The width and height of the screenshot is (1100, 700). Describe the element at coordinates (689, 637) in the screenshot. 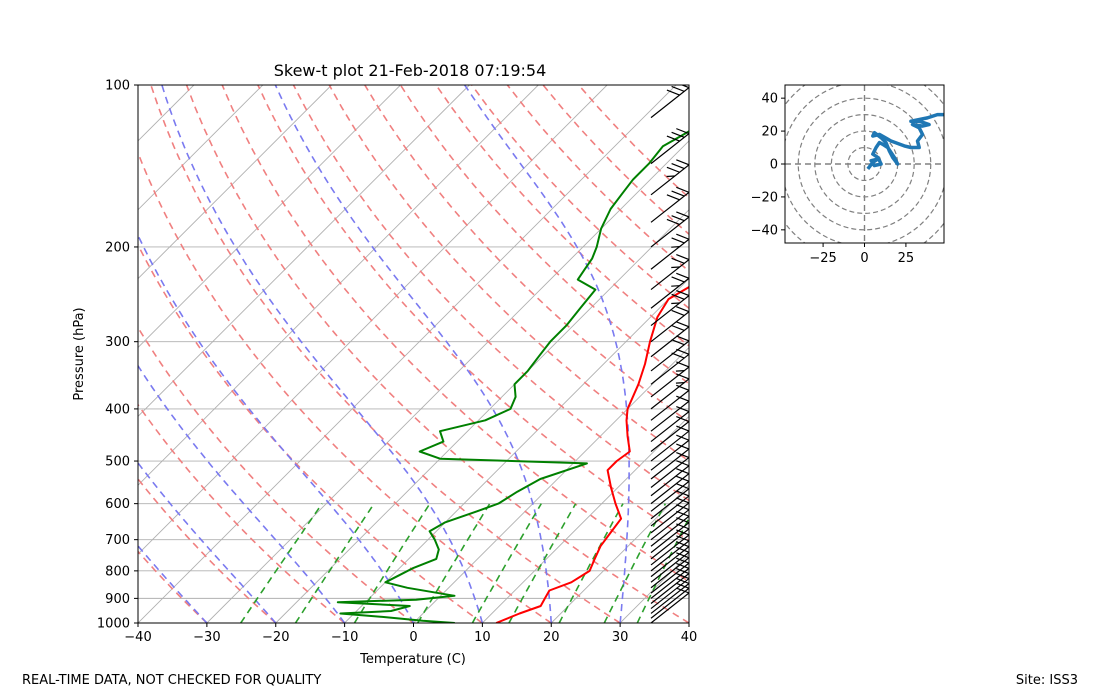

I see `x-tick-label: 40` at that location.